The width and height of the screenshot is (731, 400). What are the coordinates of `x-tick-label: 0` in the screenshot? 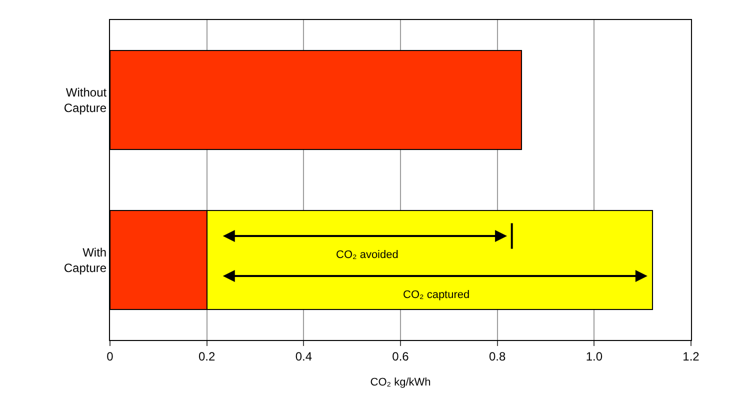 It's located at (110, 356).